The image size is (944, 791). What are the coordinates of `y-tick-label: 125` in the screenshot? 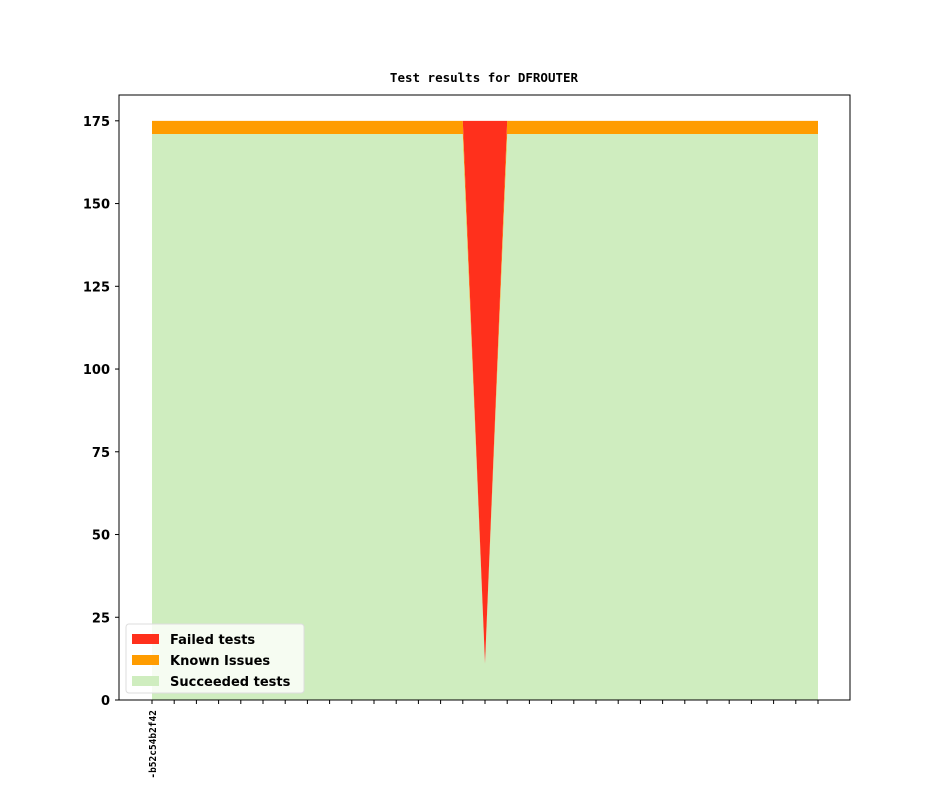 It's located at (96, 287).